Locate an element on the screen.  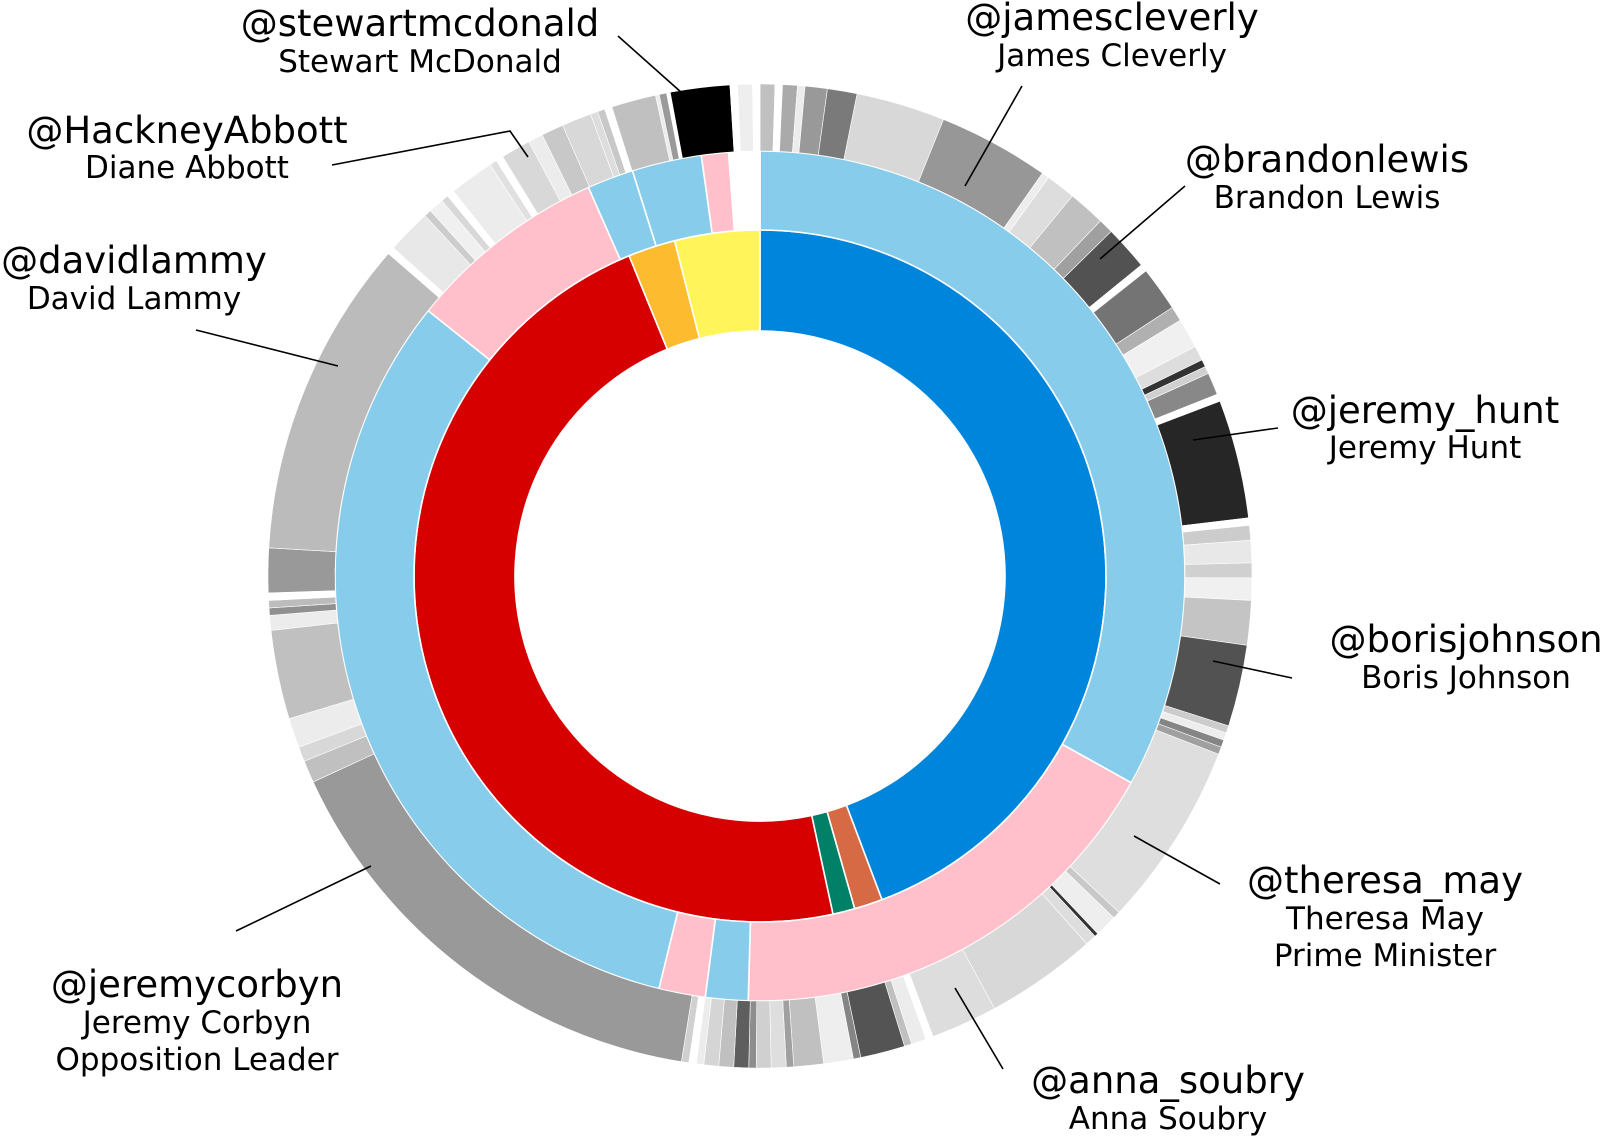
name-label: Jeremy Corbyn is located at coordinates (196, 1023).